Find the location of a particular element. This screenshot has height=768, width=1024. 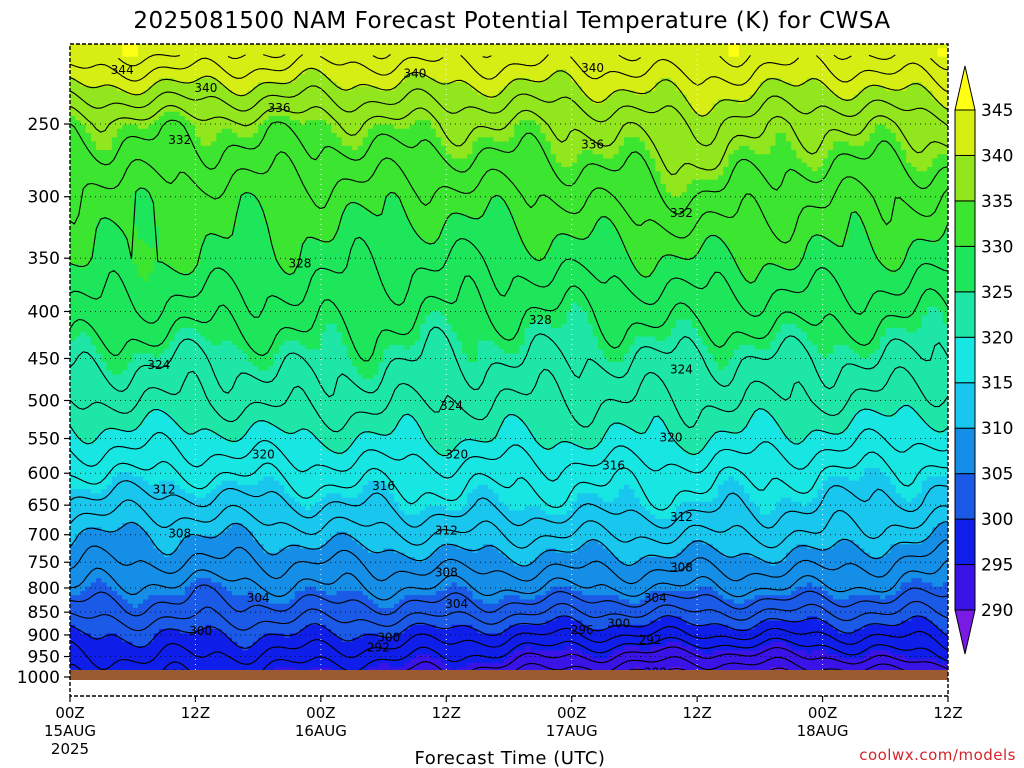

ground-strip is located at coordinates (509, 675).